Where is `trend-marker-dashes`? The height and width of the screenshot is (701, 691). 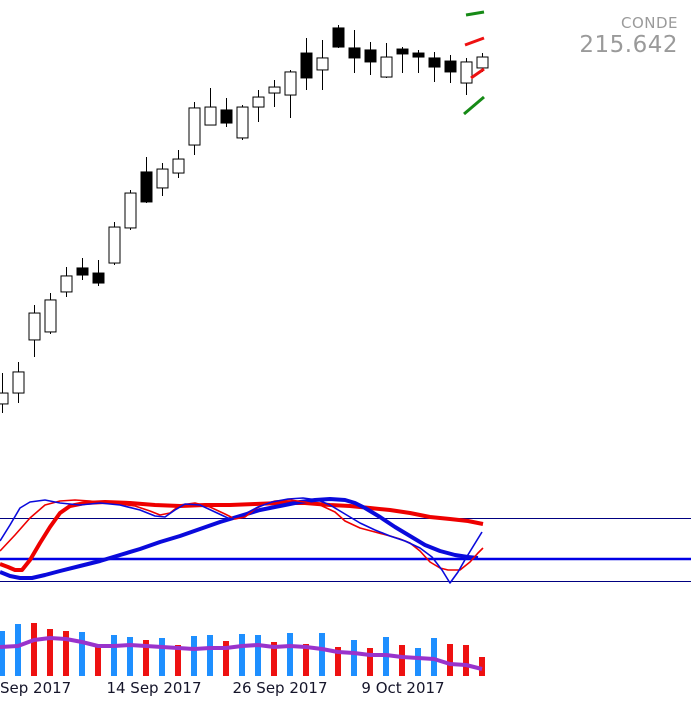
trend-marker-dashes is located at coordinates (474, 63).